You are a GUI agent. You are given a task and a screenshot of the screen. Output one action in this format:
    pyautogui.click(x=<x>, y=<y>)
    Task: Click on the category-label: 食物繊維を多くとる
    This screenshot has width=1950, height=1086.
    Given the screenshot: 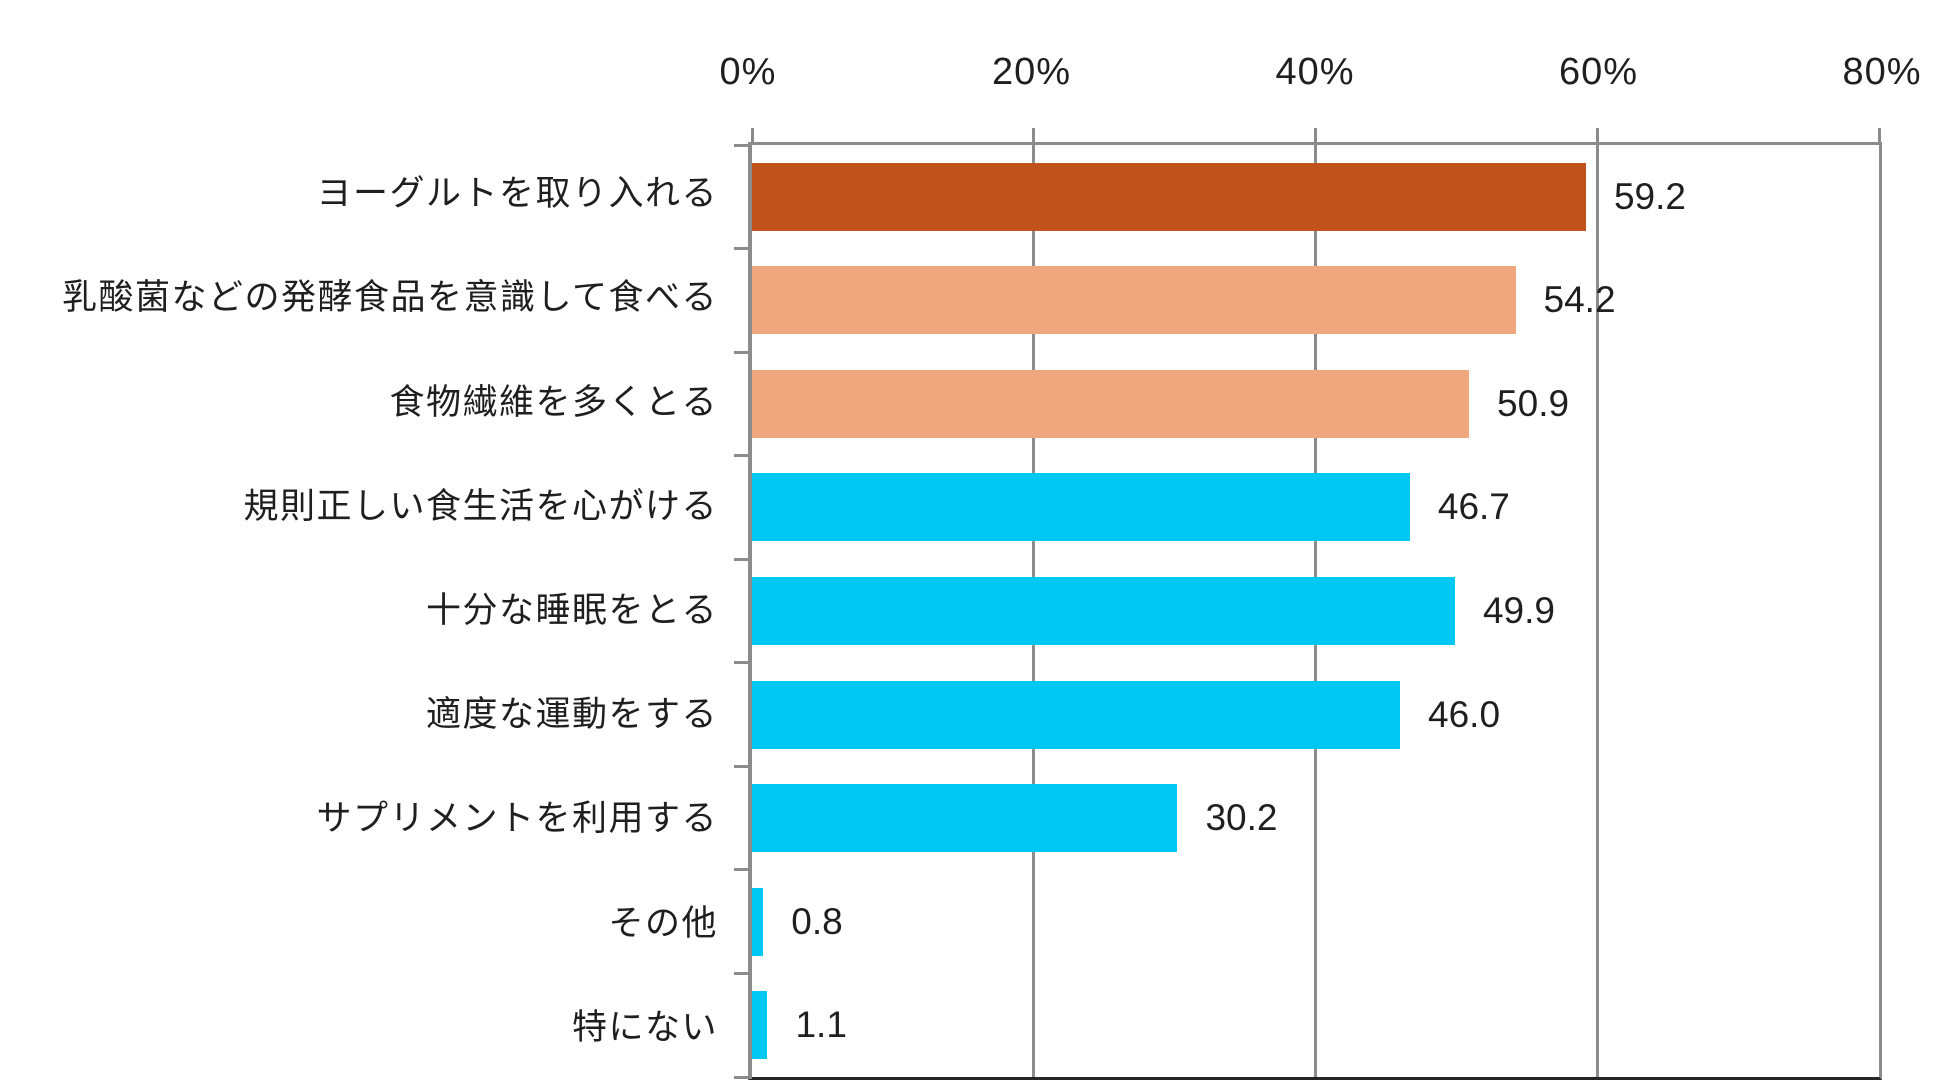 What is the action you would take?
    pyautogui.click(x=553, y=402)
    